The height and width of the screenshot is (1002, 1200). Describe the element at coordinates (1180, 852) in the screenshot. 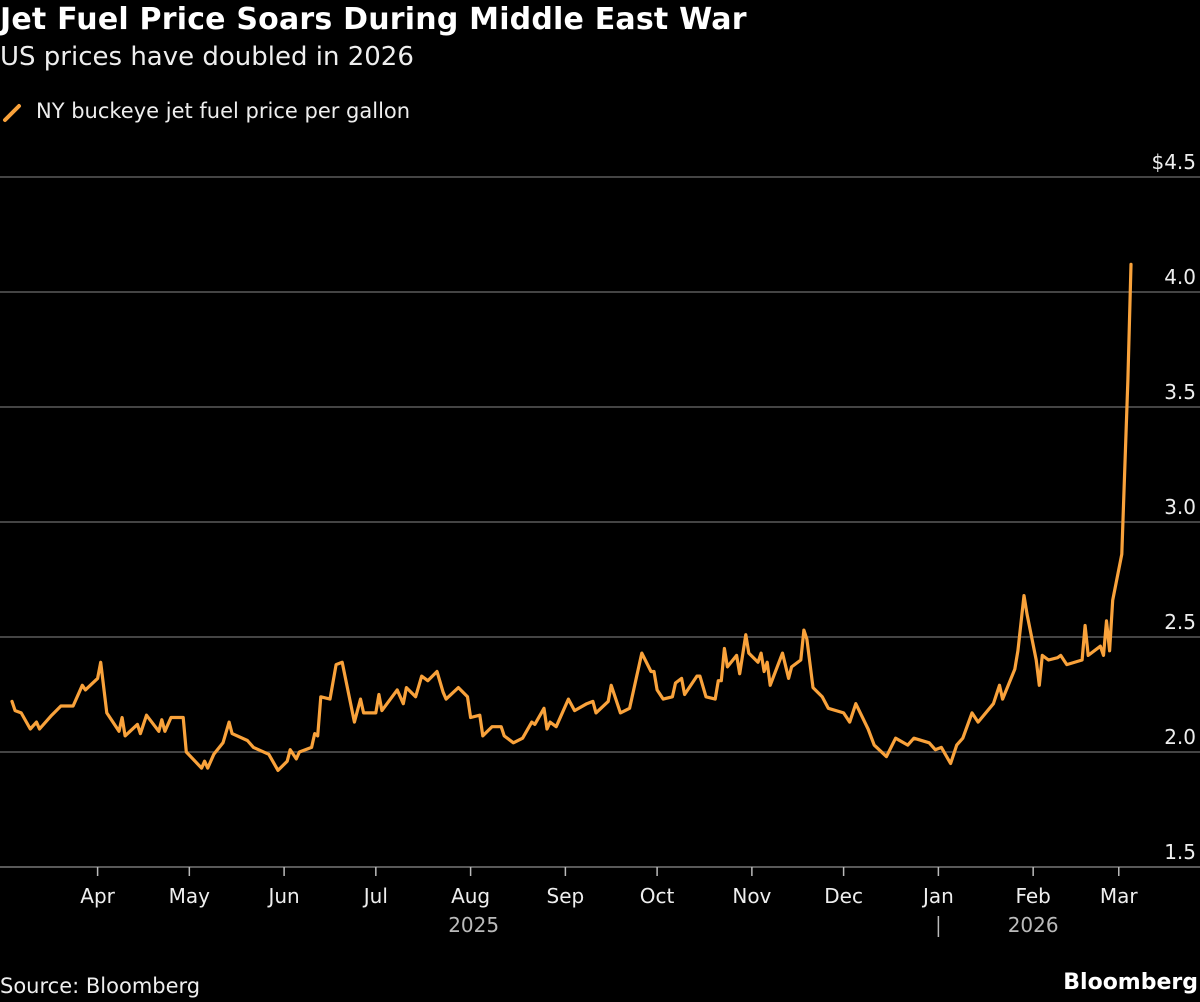

I see `y-tick-label: 1.5` at that location.